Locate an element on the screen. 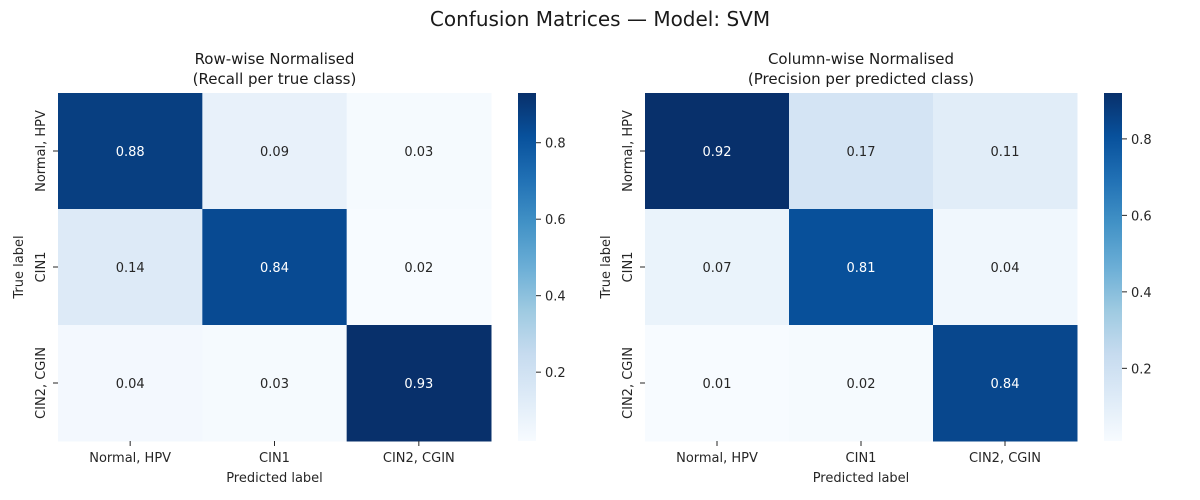 This screenshot has width=1200, height=500. cell-value-label: 0.07 is located at coordinates (717, 268).